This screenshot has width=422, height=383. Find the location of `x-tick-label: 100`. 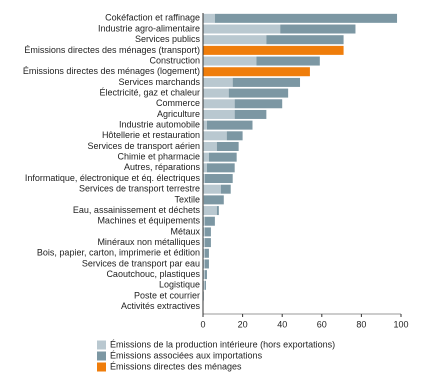

x-tick-label: 100 is located at coordinates (400, 324).